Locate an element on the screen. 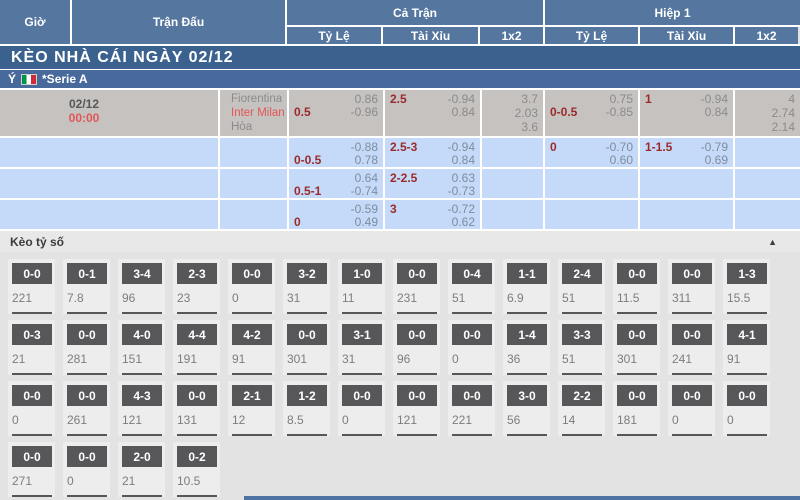  score-odds-cell: 3-1 31 is located at coordinates (361, 347).